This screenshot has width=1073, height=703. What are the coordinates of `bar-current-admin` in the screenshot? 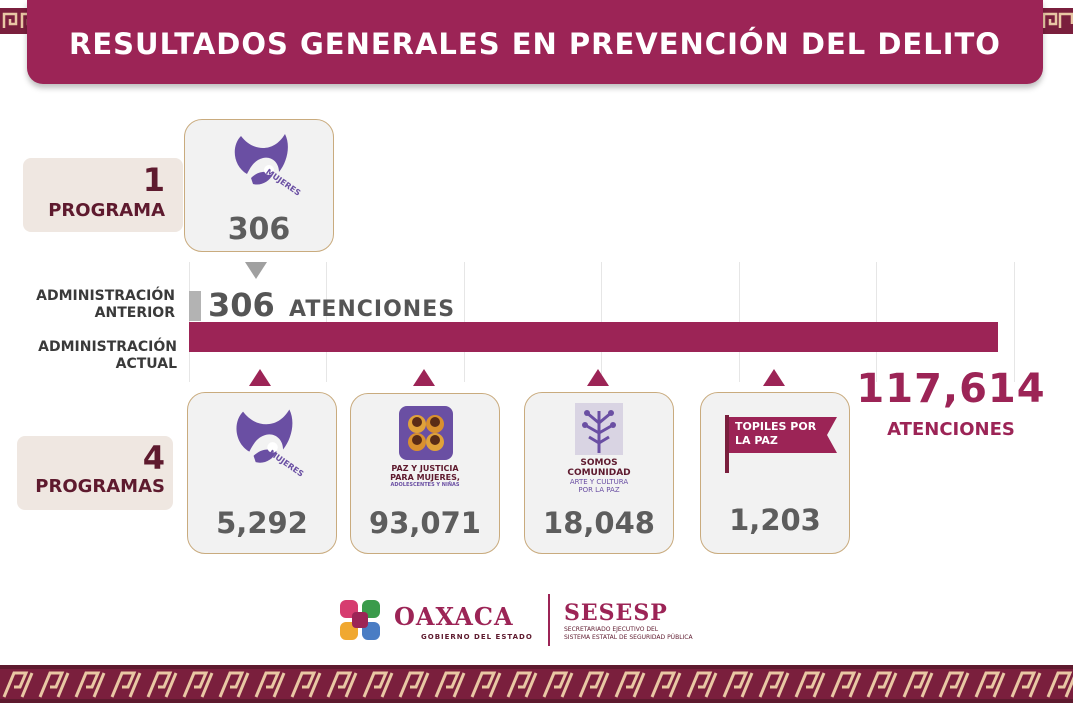 It's located at (593, 337).